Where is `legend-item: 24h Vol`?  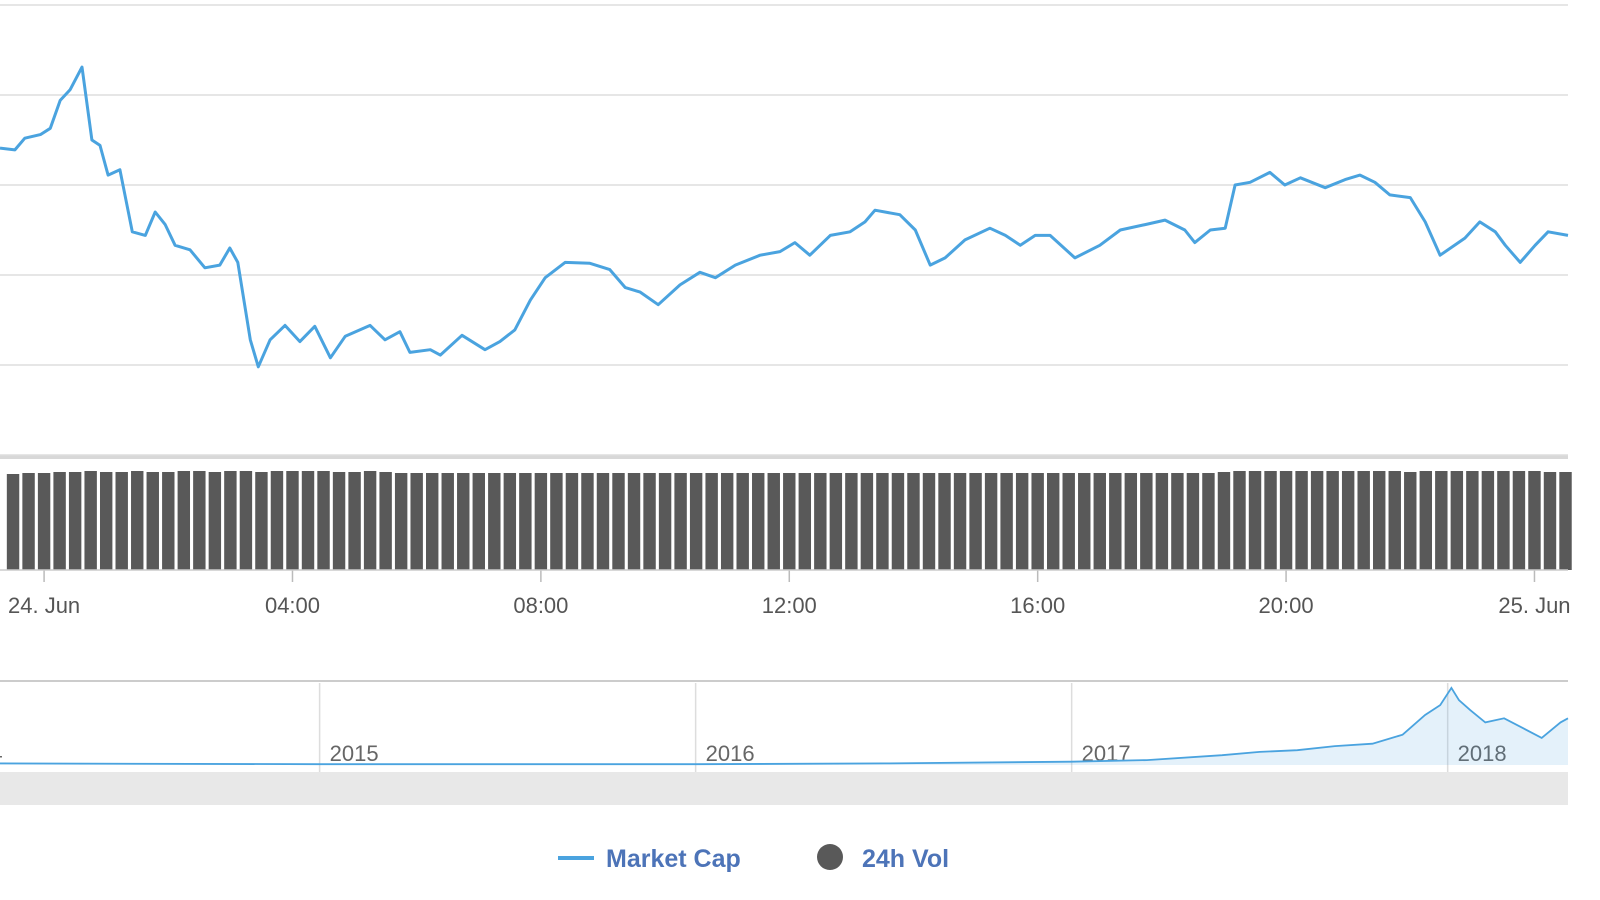
legend-item: 24h Vol is located at coordinates (905, 859).